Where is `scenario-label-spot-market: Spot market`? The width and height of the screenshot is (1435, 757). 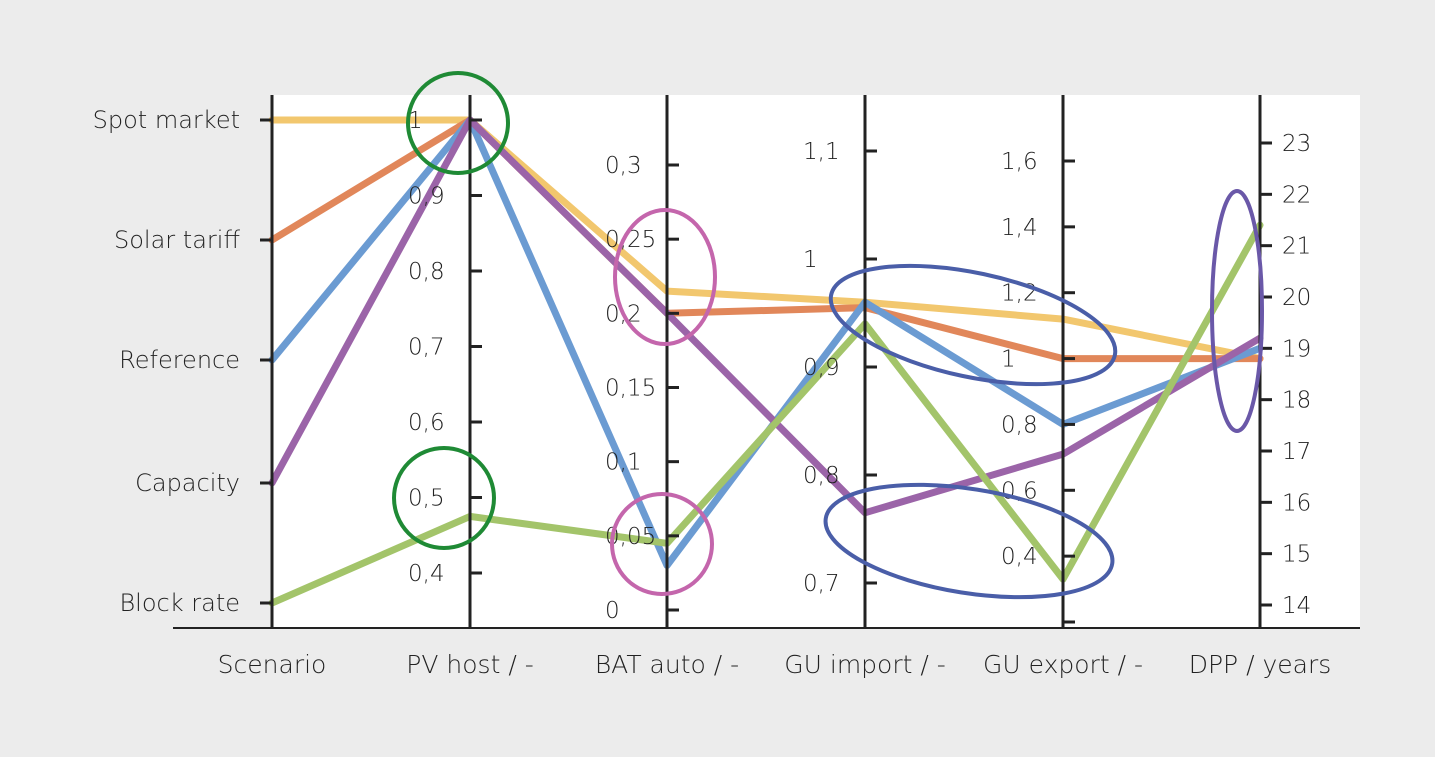 scenario-label-spot-market: Spot market is located at coordinates (166, 120).